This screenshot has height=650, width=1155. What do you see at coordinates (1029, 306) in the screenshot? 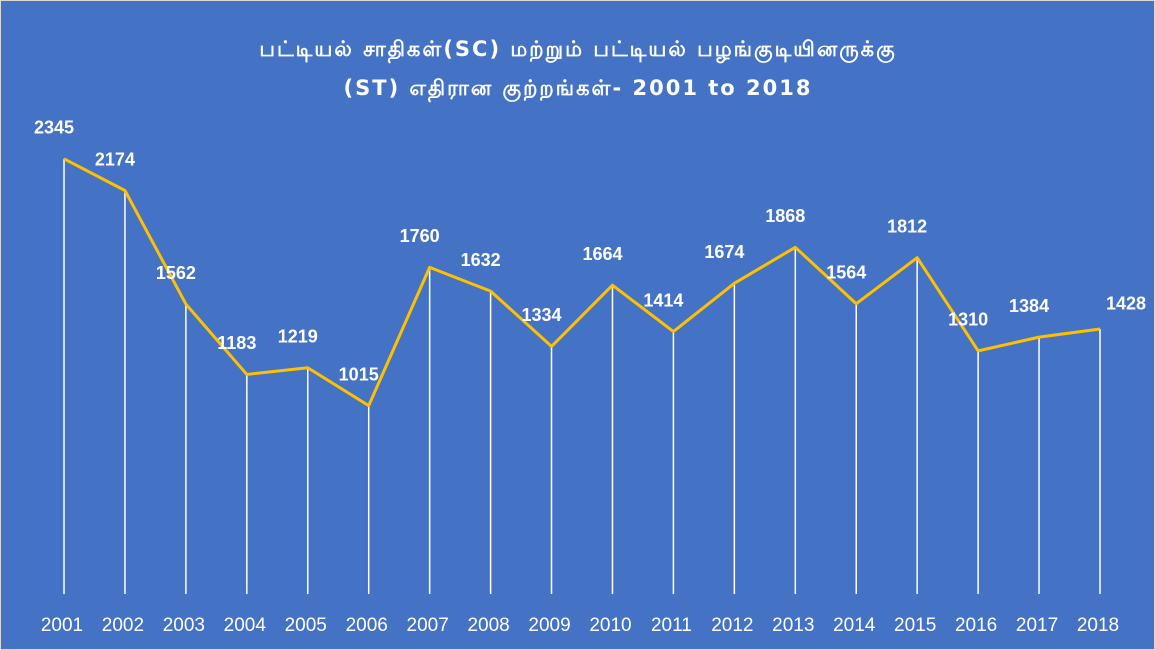
I see `data-label: 1384` at bounding box center [1029, 306].